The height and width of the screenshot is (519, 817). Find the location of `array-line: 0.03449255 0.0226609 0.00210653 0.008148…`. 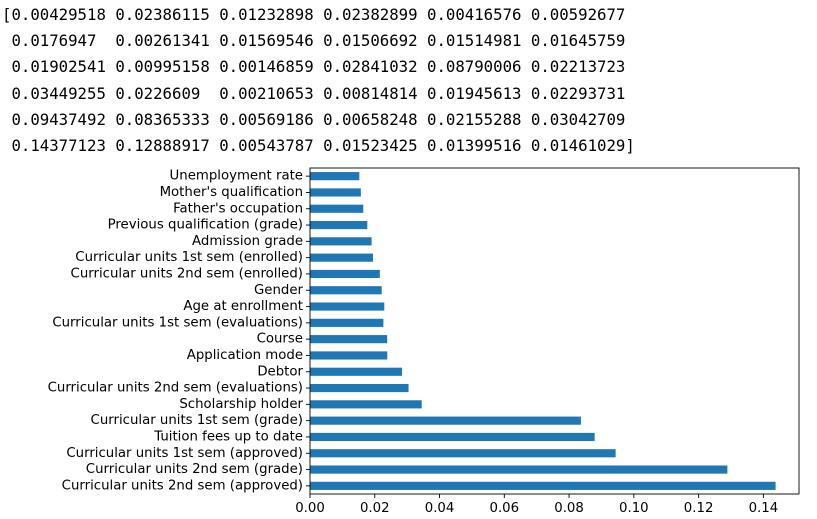

array-line: 0.03449255 0.0226609 0.00210653 0.008148… is located at coordinates (314, 93).